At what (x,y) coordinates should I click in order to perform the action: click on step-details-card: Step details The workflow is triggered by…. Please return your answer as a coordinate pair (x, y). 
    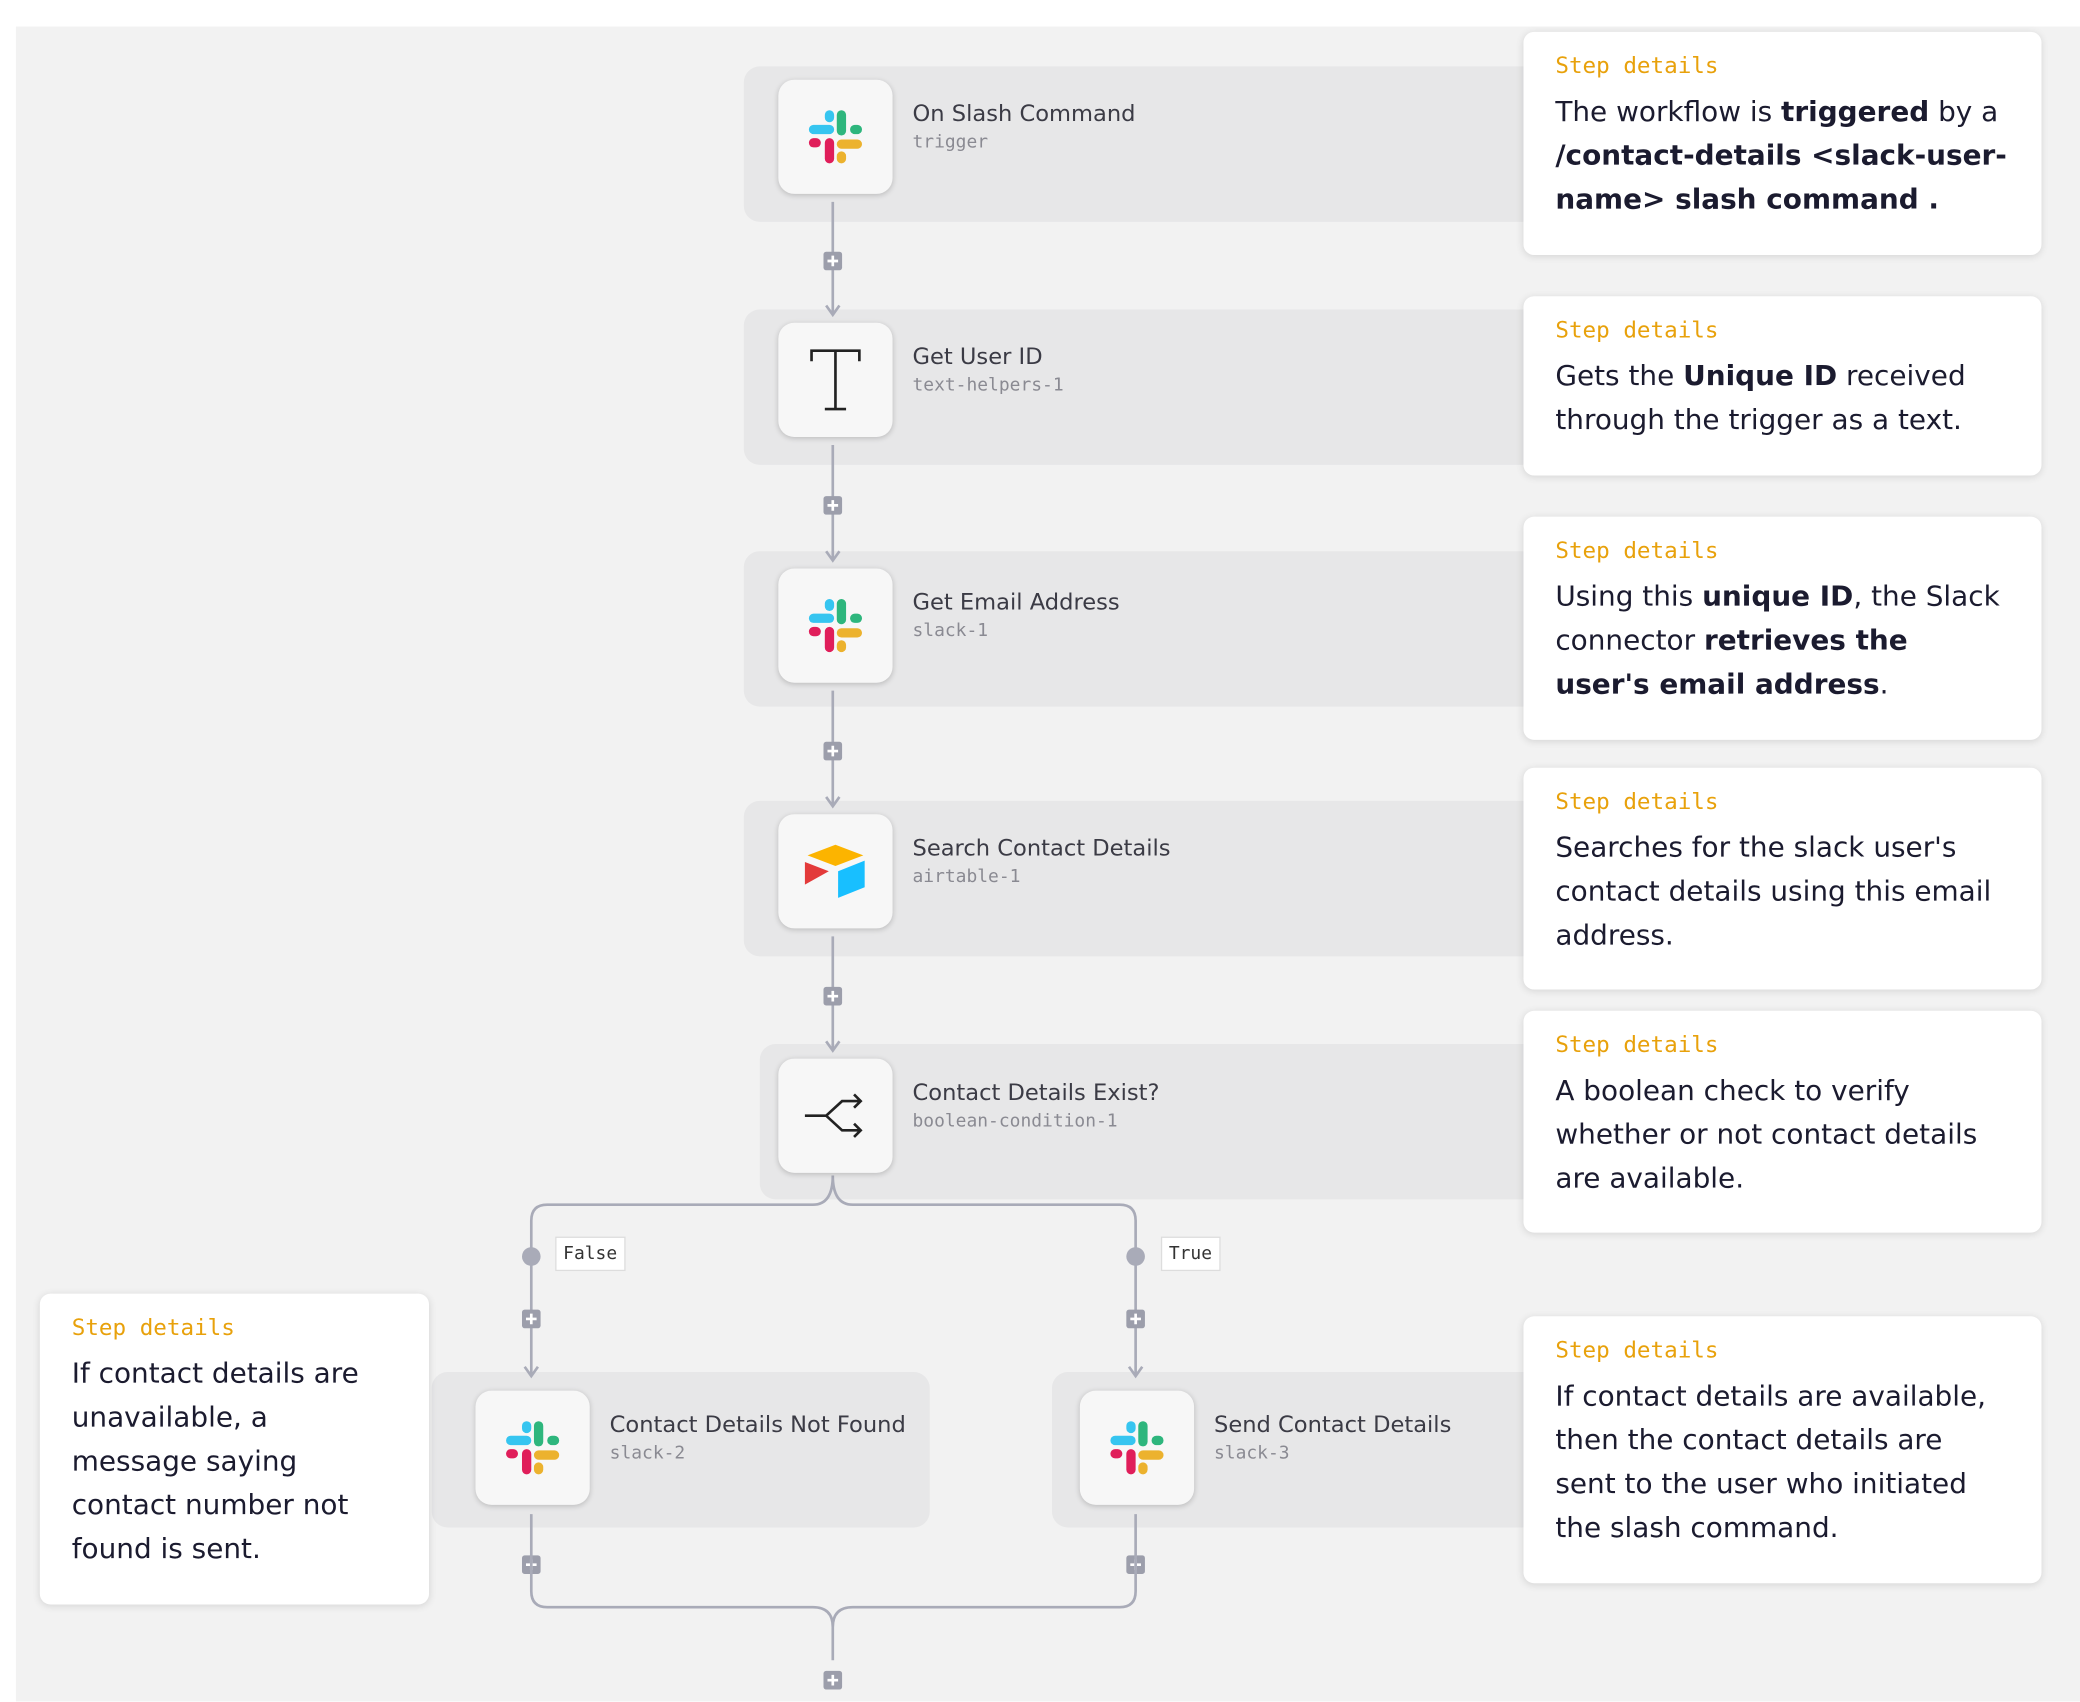
    Looking at the image, I should click on (1782, 143).